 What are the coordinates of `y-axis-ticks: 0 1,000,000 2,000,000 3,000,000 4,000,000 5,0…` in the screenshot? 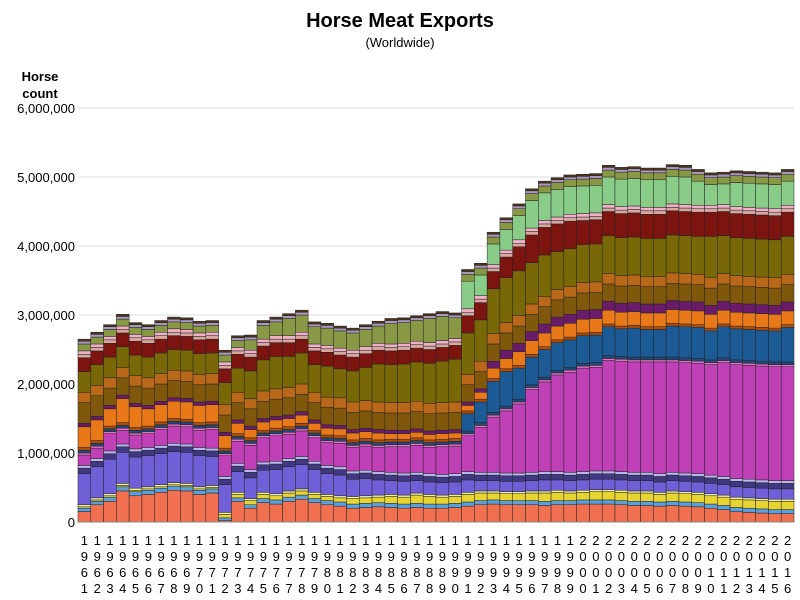 It's located at (46, 315).